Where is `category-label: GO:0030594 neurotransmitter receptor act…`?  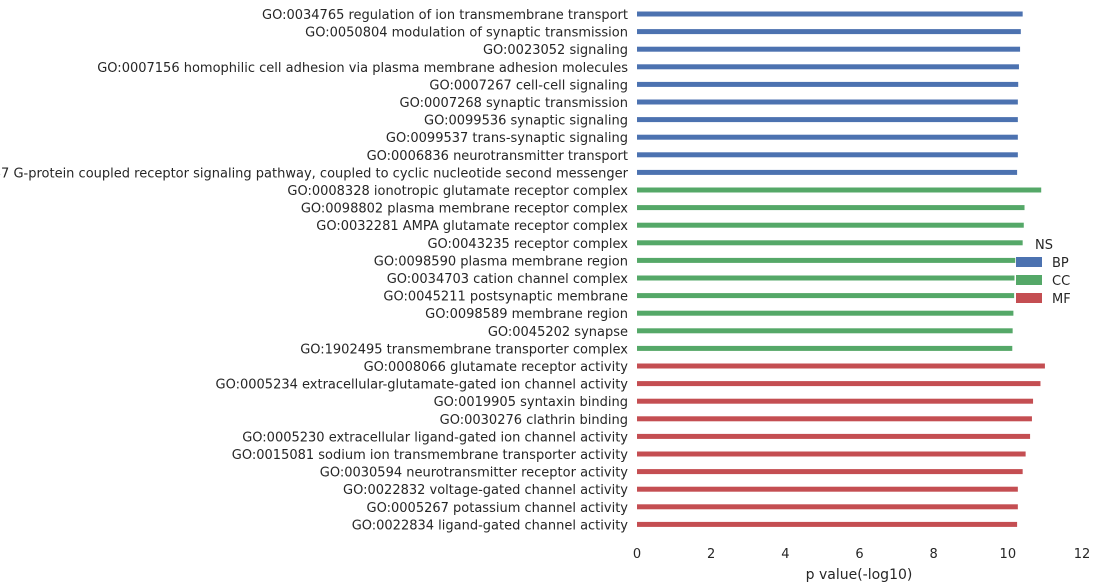 category-label: GO:0030594 neurotransmitter receptor act… is located at coordinates (474, 473).